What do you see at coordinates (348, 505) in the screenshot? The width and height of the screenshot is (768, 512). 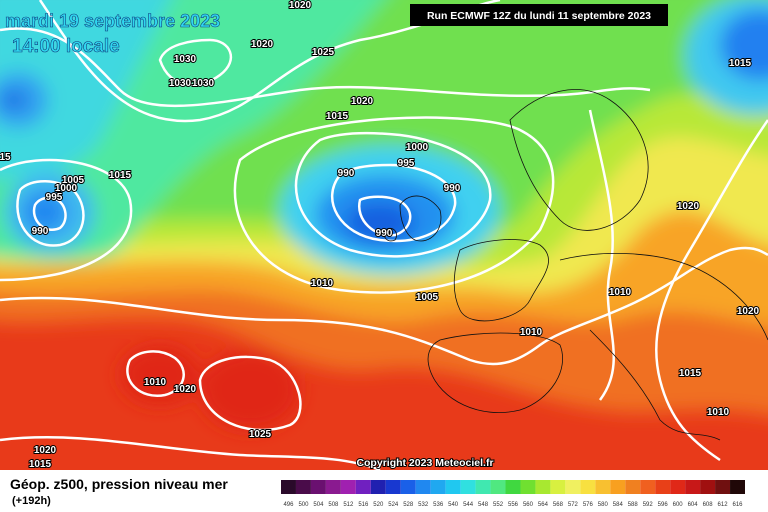 I see `scale-label: 512` at bounding box center [348, 505].